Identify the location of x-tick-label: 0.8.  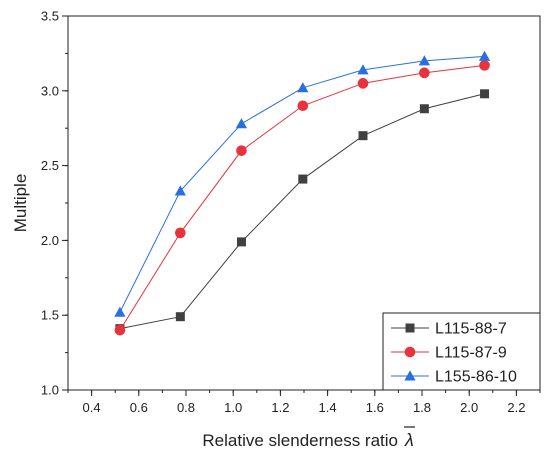
(186, 407).